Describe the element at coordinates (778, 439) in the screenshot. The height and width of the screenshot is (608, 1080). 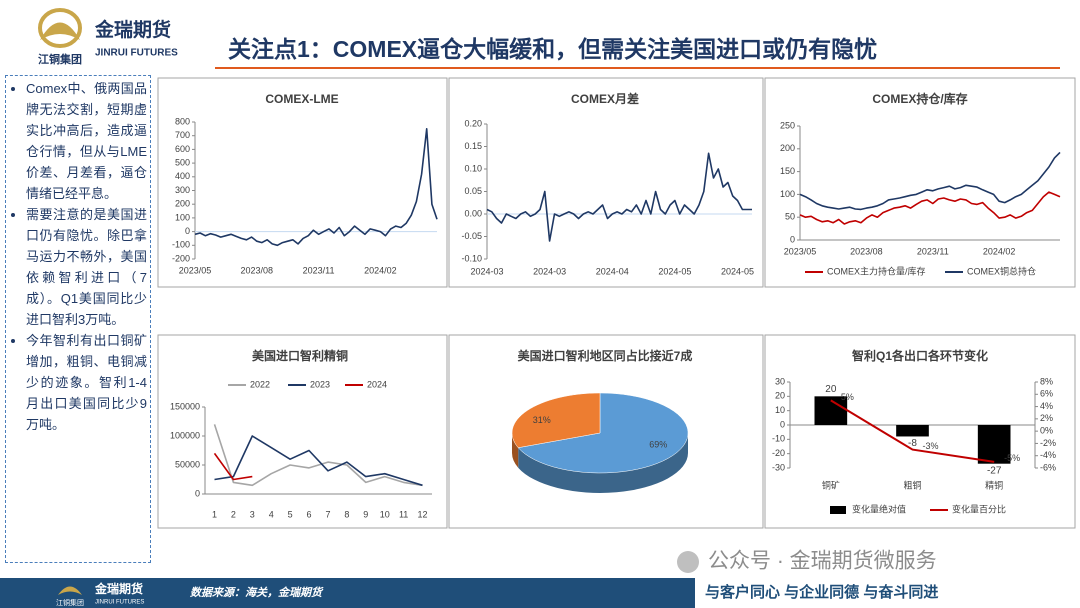
I see `y-tick-label: -10` at that location.